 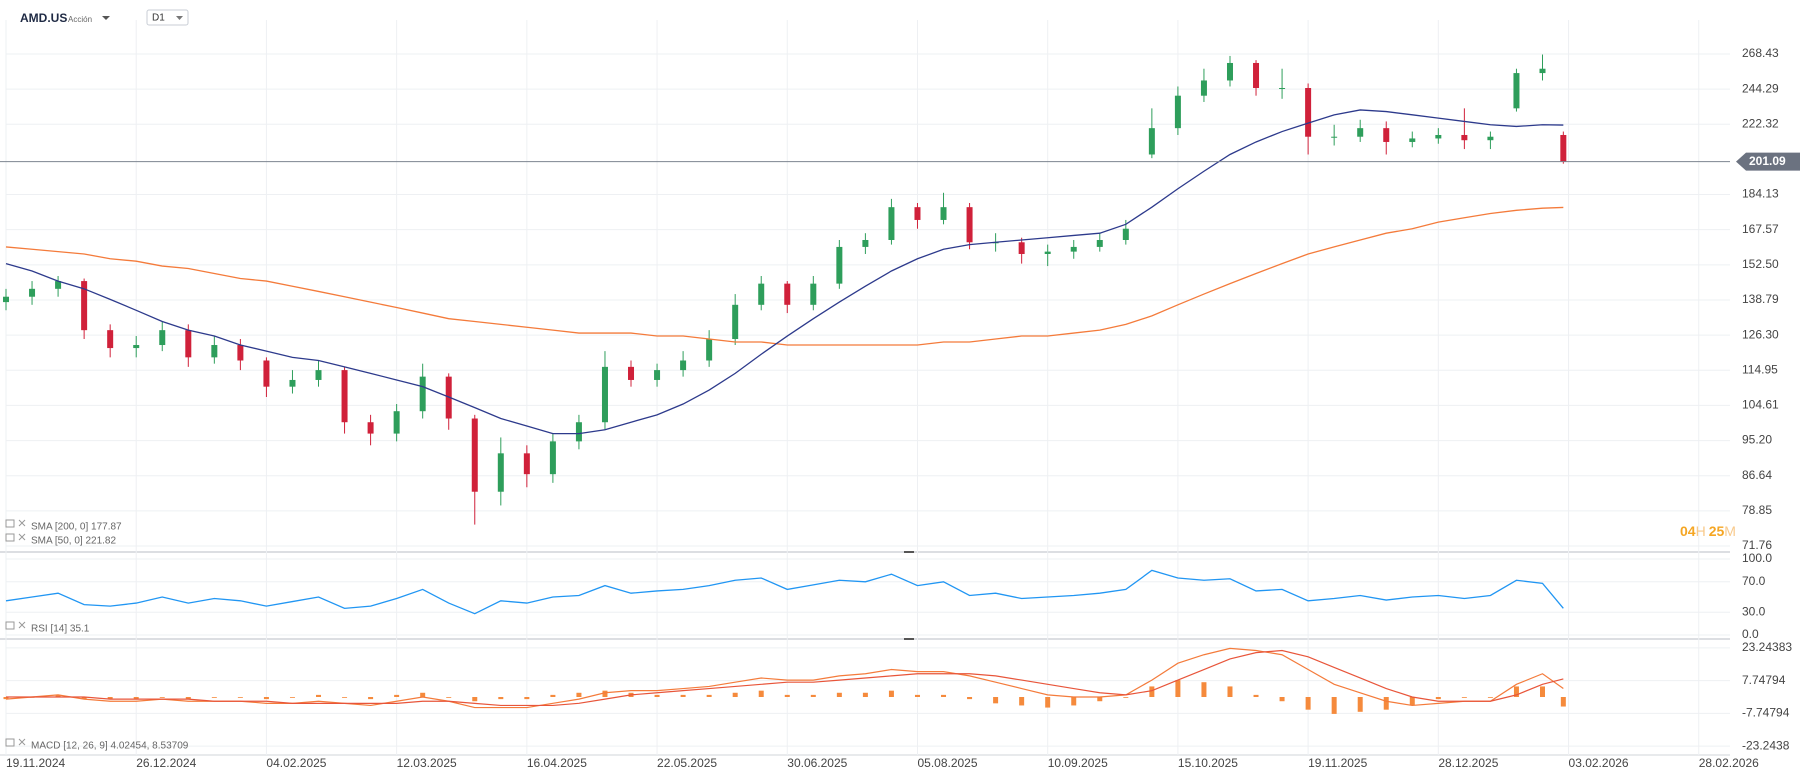 I want to click on y-tick-label: 184.13, so click(x=1760, y=194).